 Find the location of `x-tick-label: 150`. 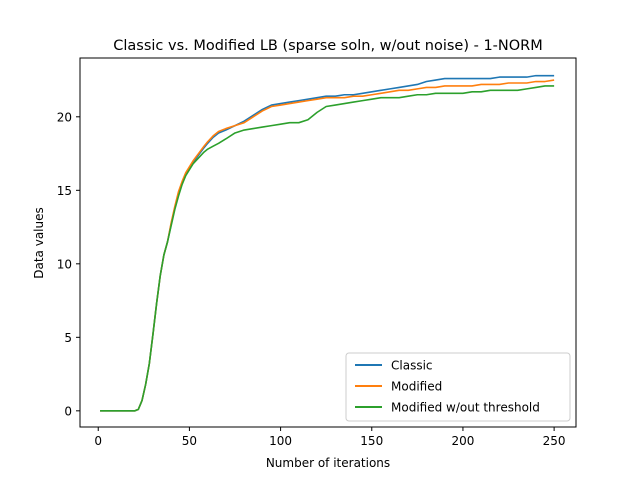

x-tick-label: 150 is located at coordinates (371, 441).